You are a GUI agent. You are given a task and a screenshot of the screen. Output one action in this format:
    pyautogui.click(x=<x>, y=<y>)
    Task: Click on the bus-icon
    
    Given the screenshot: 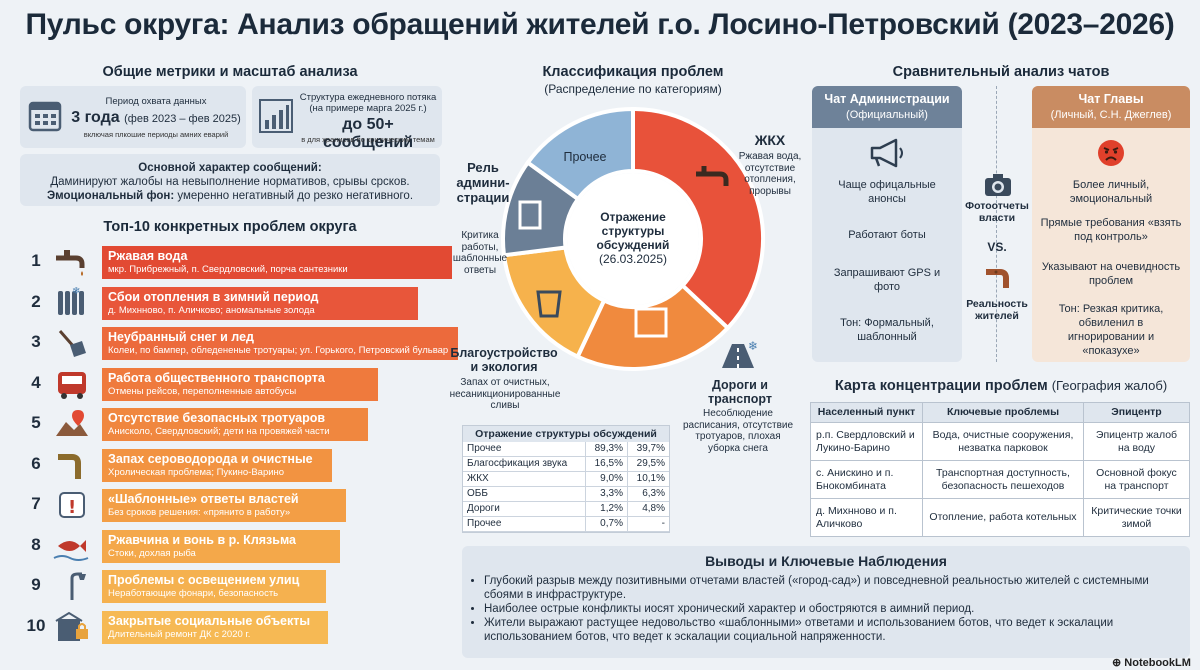 What is the action you would take?
    pyautogui.click(x=72, y=385)
    